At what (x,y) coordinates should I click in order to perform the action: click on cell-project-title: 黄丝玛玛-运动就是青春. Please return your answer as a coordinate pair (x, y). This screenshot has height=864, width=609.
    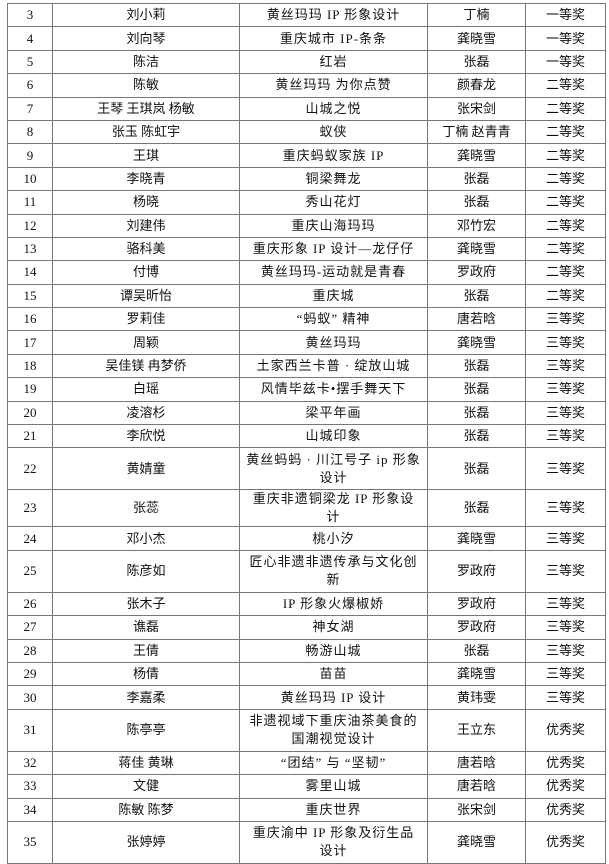
    Looking at the image, I should click on (333, 272).